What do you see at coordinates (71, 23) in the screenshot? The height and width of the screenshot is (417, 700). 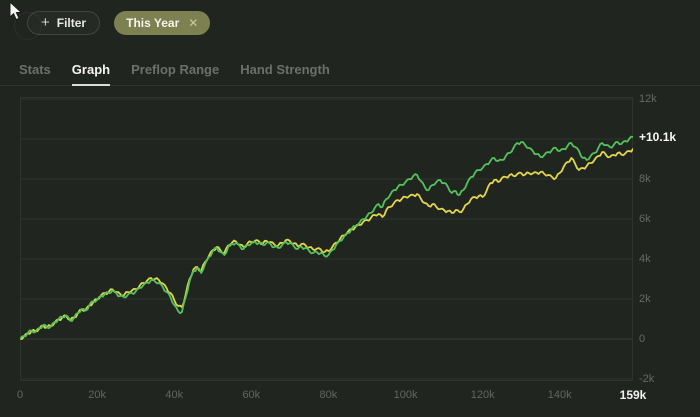 I see `filter-button-label: Filter` at bounding box center [71, 23].